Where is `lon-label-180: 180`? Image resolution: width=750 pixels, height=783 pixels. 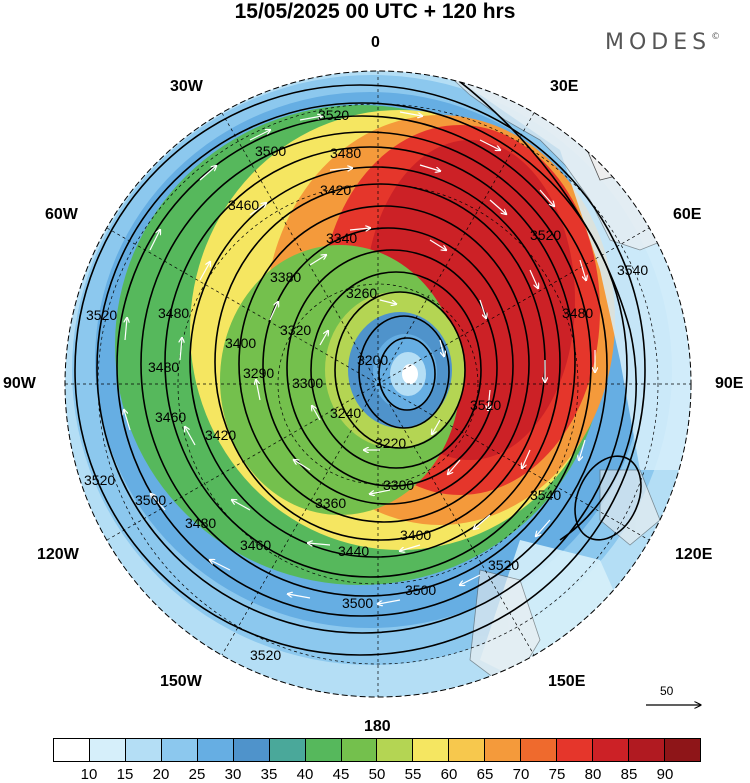
lon-label-180: 180 is located at coordinates (377, 726).